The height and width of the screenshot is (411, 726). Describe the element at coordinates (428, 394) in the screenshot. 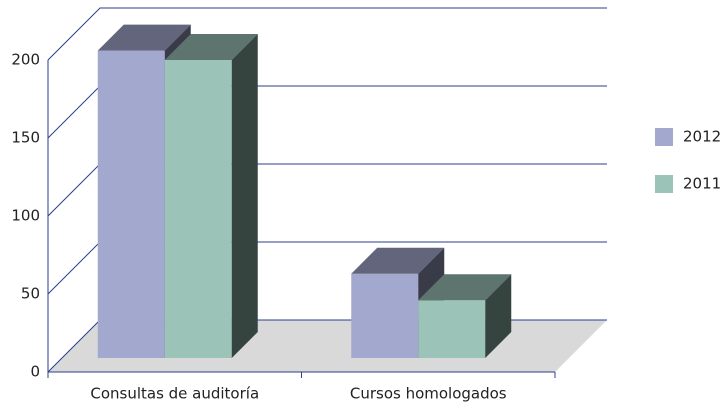

I see `x-tick-label: Cursos homologados` at that location.